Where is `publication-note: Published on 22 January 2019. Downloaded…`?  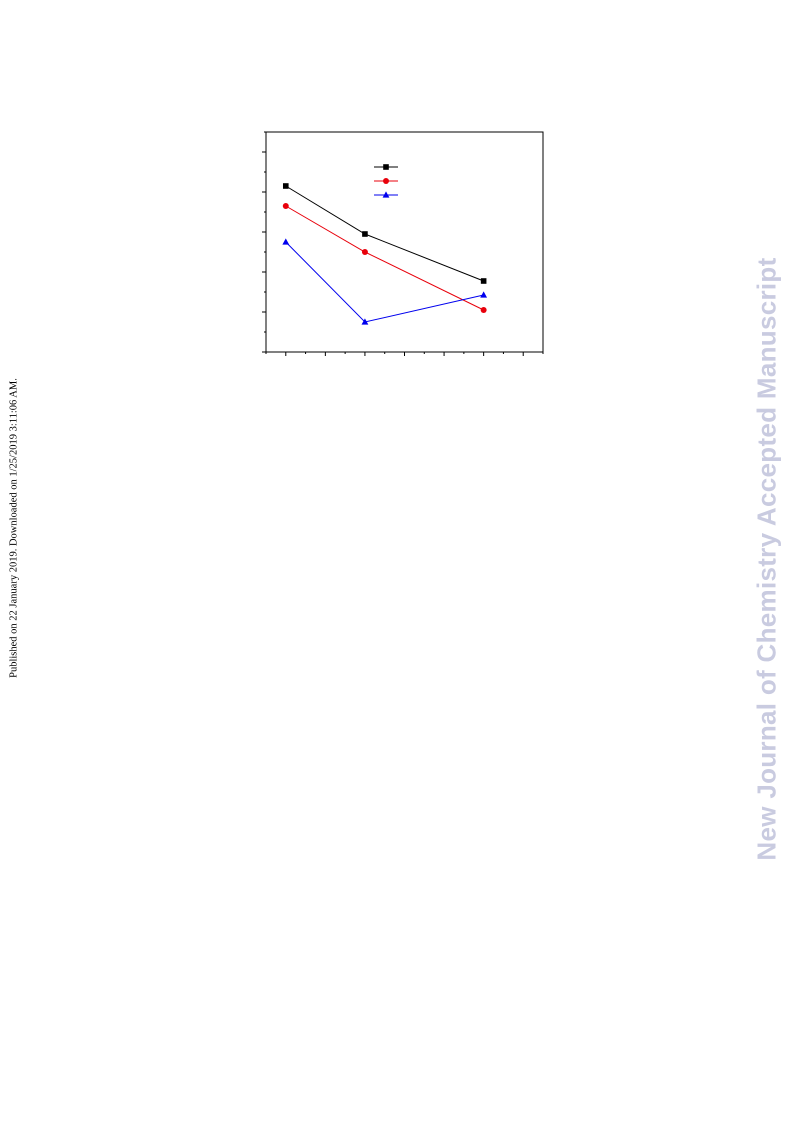 publication-note: Published on 22 January 2019. Downloaded… is located at coordinates (14, 528).